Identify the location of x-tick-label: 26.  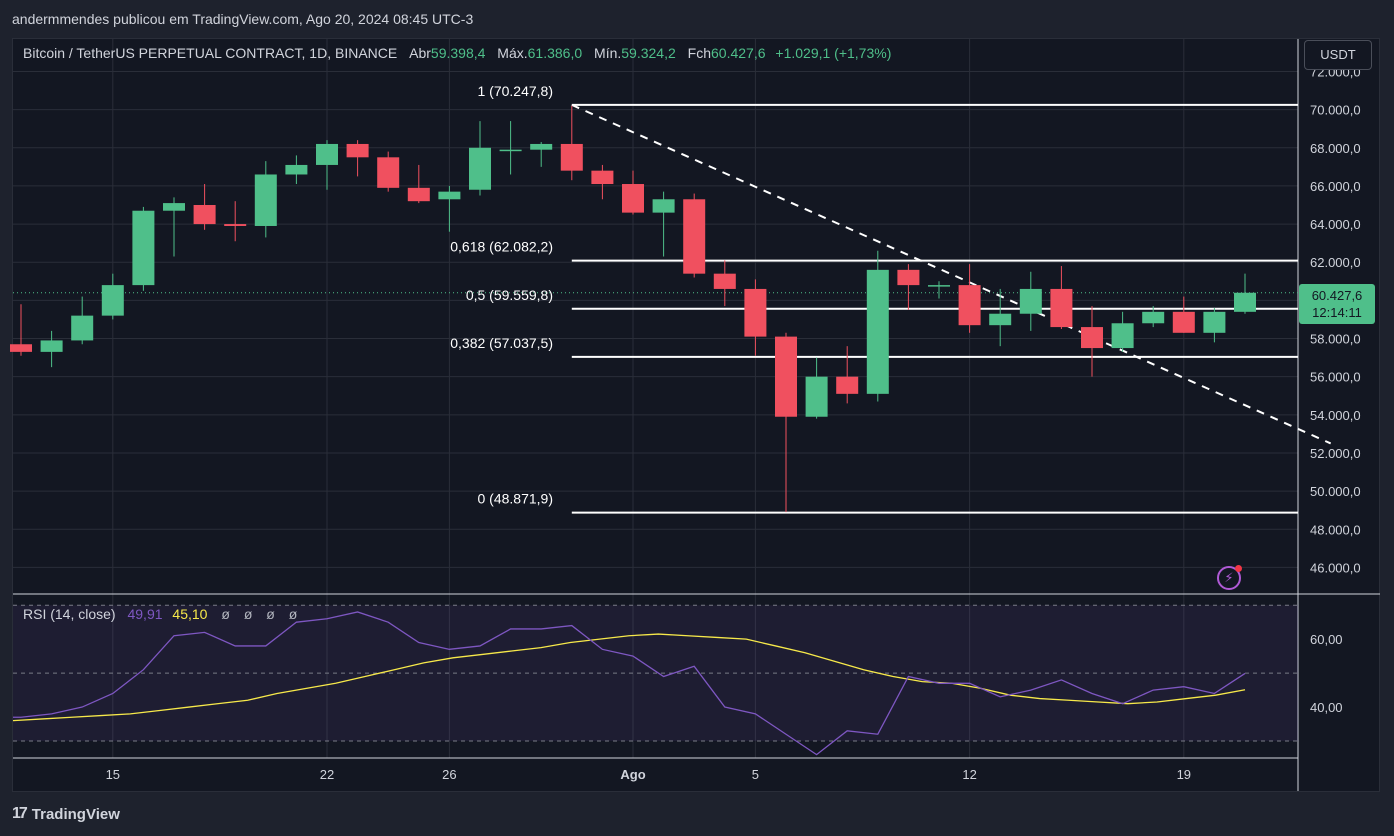
(449, 774).